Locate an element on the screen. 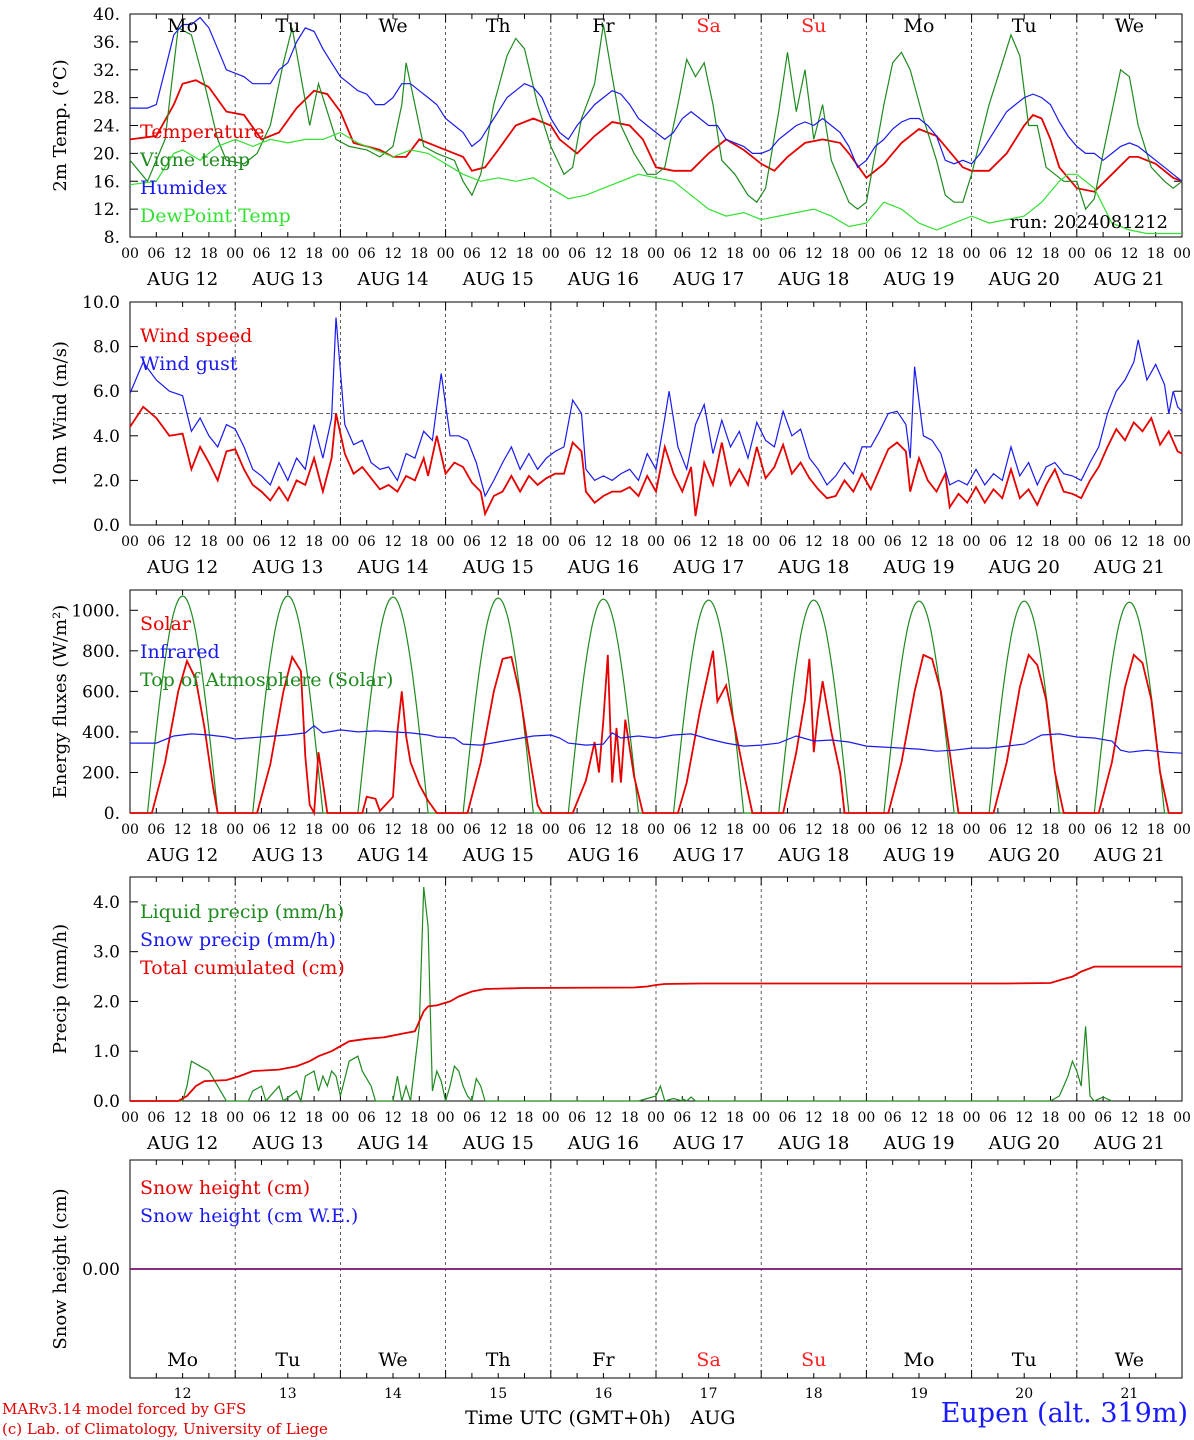 The width and height of the screenshot is (1194, 1440). y-tick-label: 0.00 is located at coordinates (101, 1270).